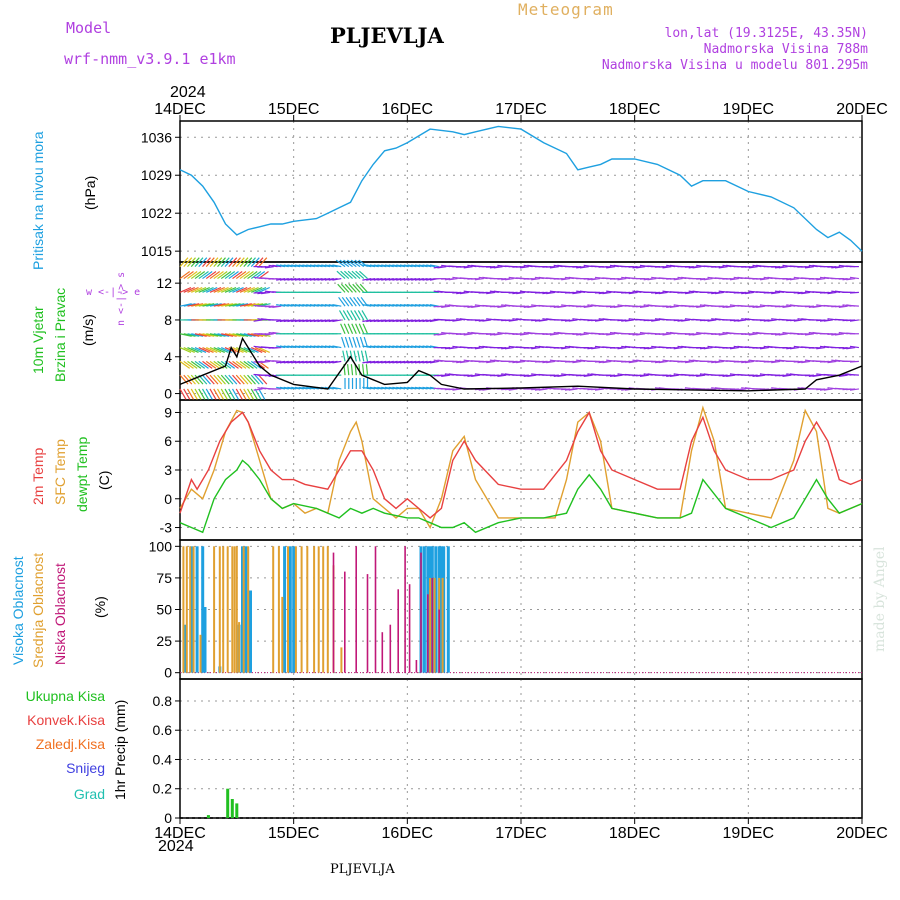 The width and height of the screenshot is (900, 900). I want to click on y-tick-label: 4, so click(168, 357).